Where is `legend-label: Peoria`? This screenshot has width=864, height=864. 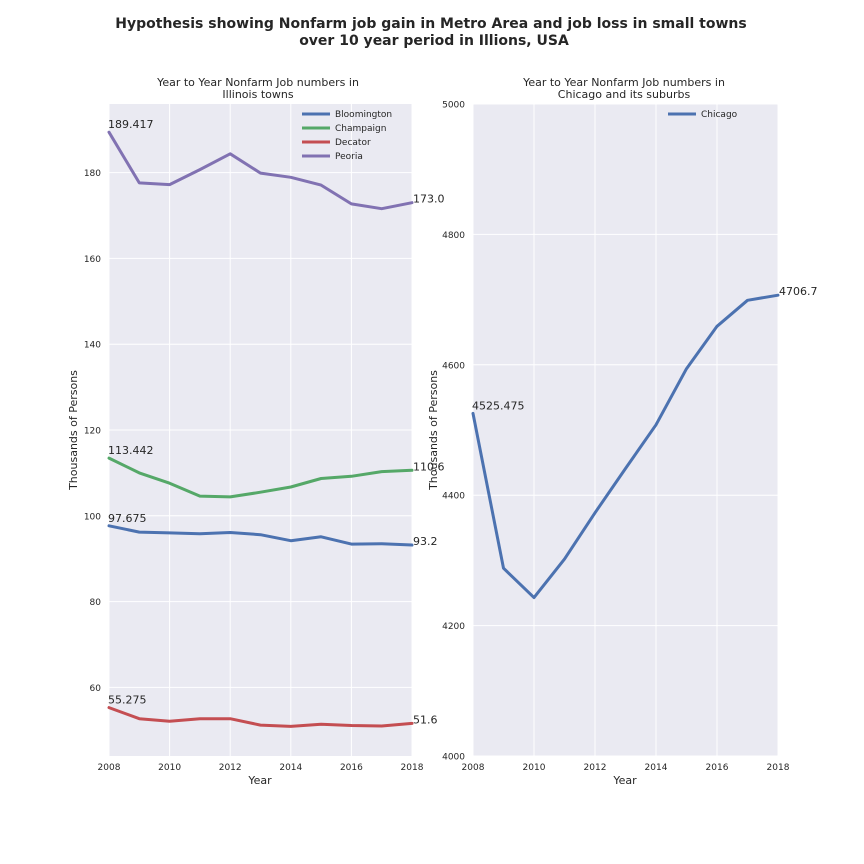 legend-label: Peoria is located at coordinates (349, 157).